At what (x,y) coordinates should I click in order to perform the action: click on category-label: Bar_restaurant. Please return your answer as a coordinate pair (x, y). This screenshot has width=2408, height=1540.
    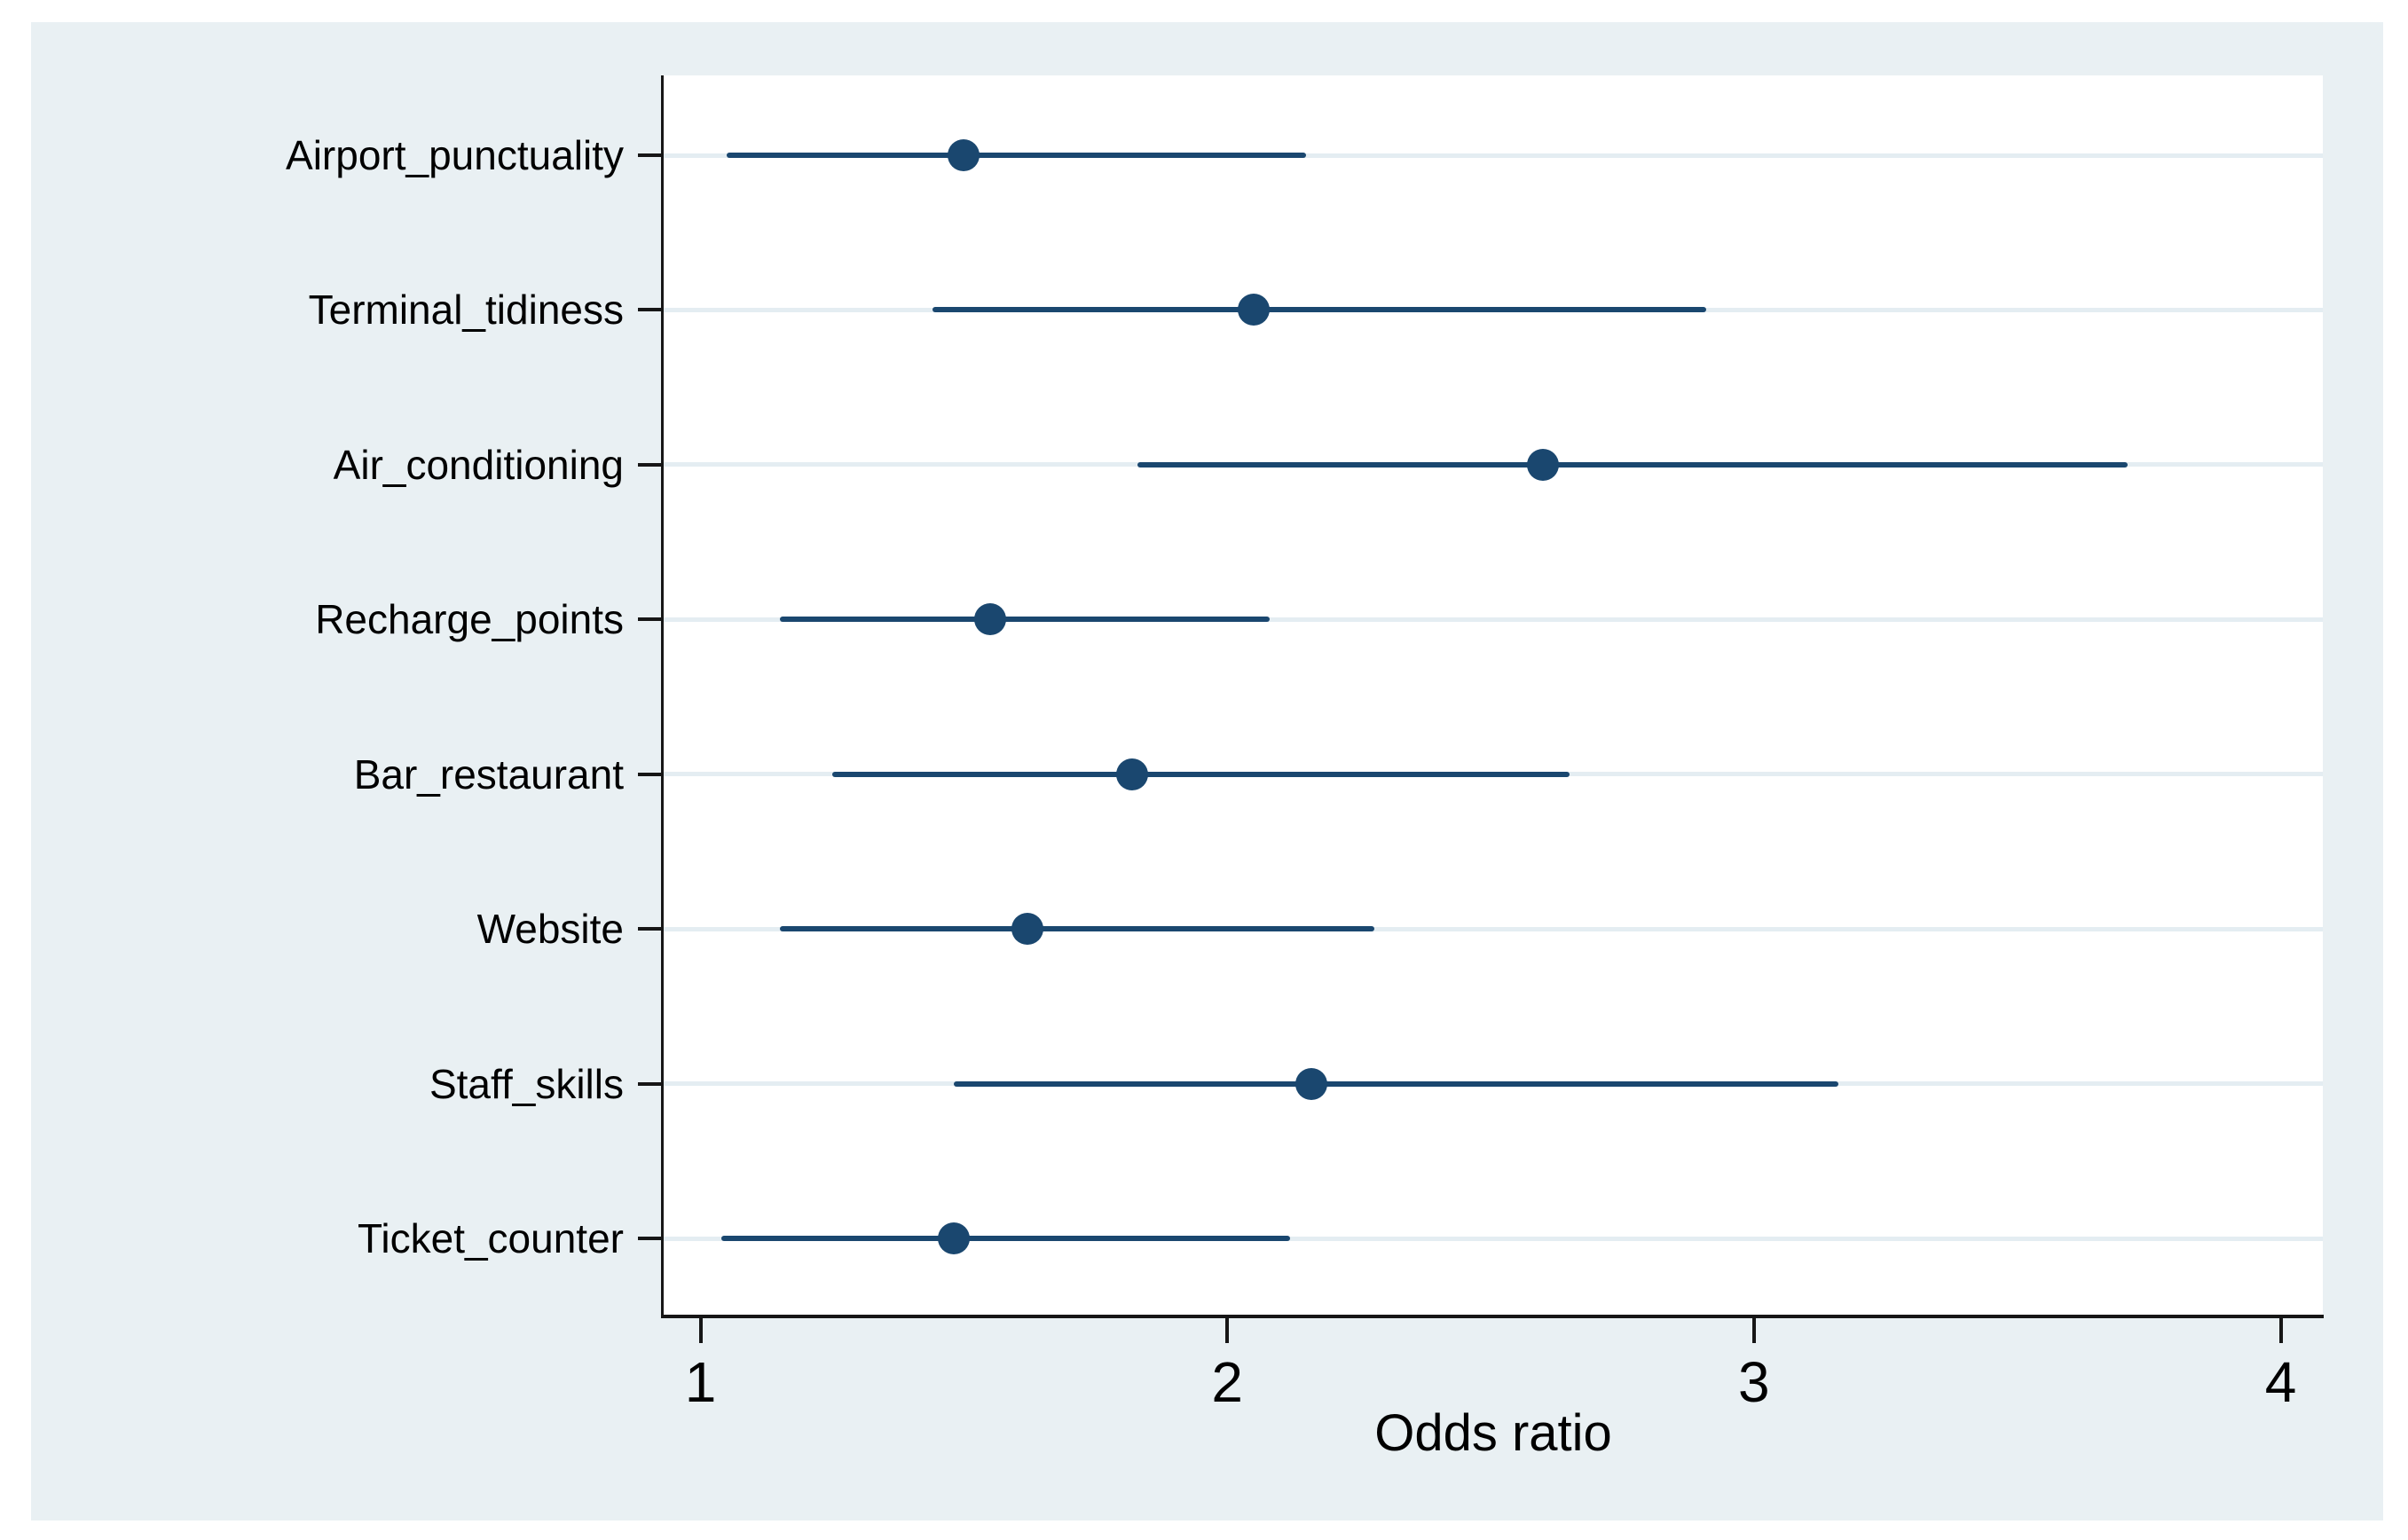
    Looking at the image, I should click on (488, 774).